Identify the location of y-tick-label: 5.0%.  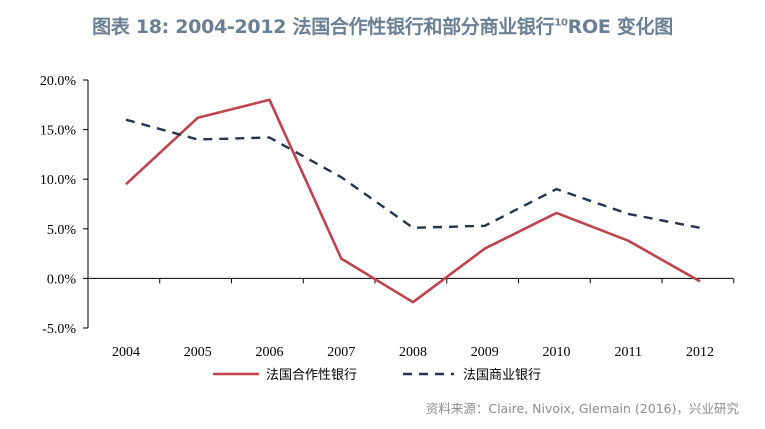
(62, 230).